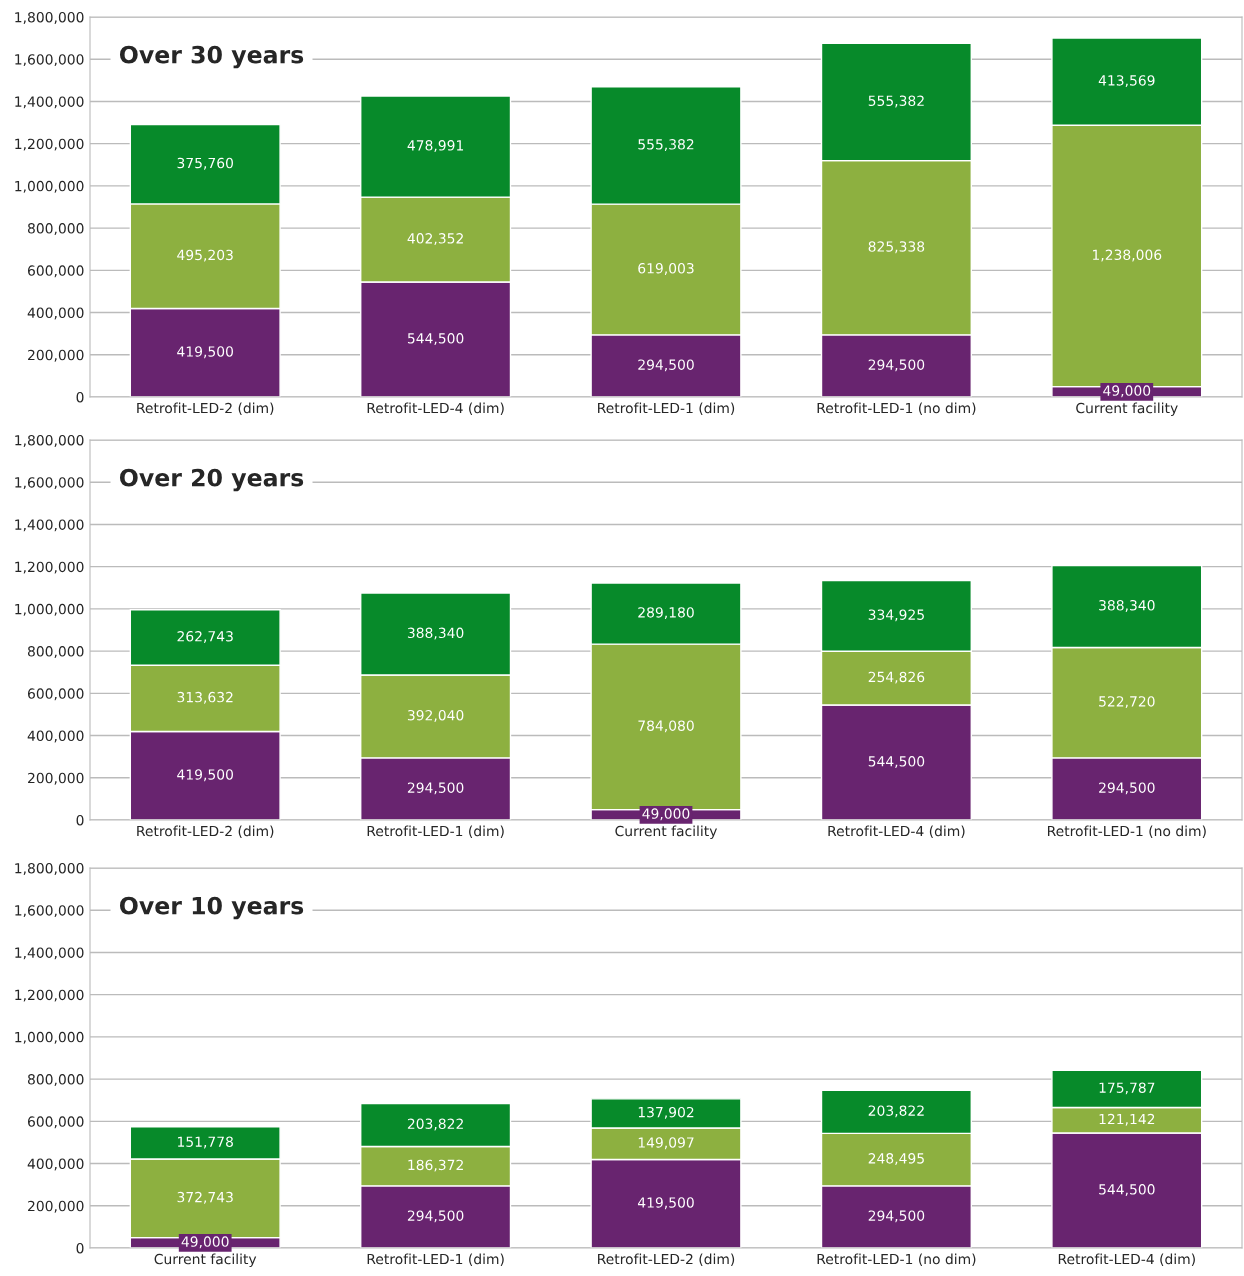 This screenshot has width=1244, height=1276. Describe the element at coordinates (666, 1143) in the screenshot. I see `data-label: 149,097` at that location.